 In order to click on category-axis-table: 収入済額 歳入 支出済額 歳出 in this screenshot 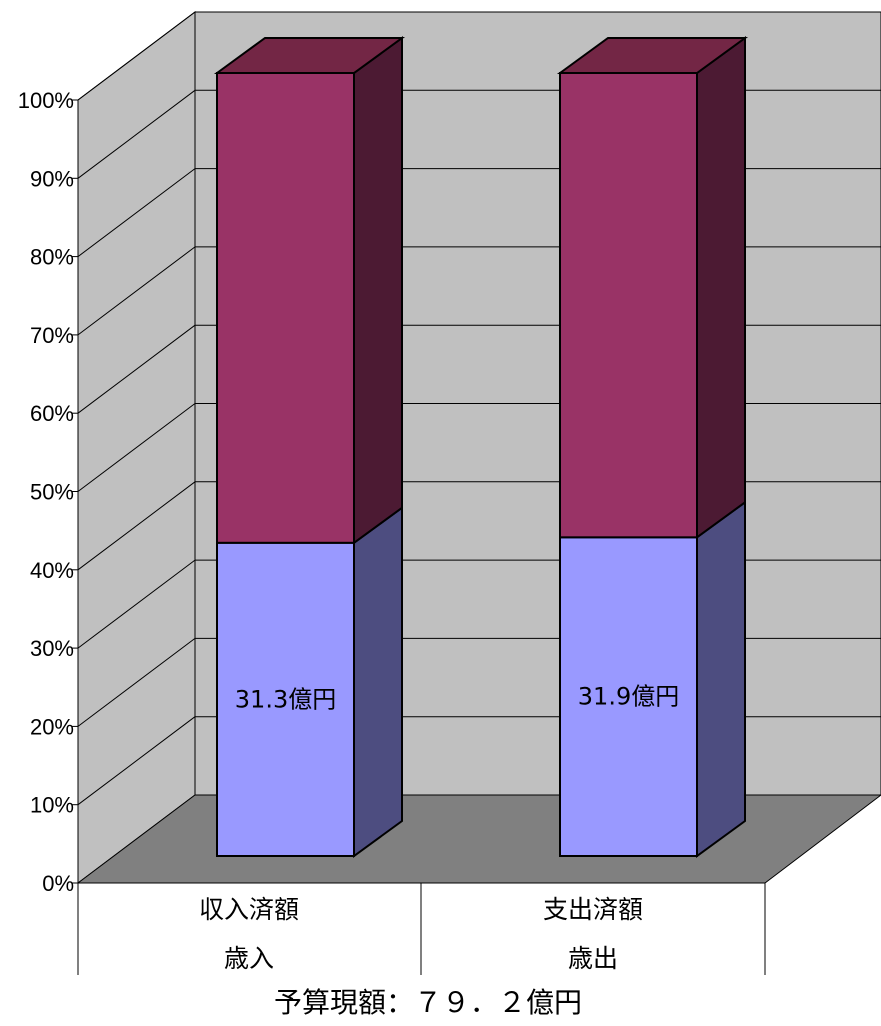, I will do `click(421, 929)`.